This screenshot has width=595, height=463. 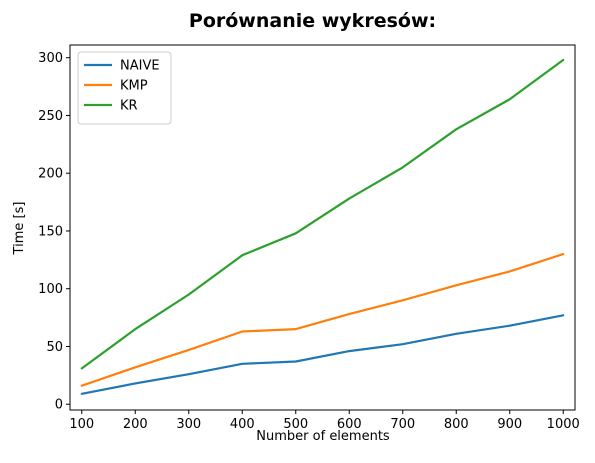 I want to click on legend-label-kmp: KMP, so click(x=134, y=86).